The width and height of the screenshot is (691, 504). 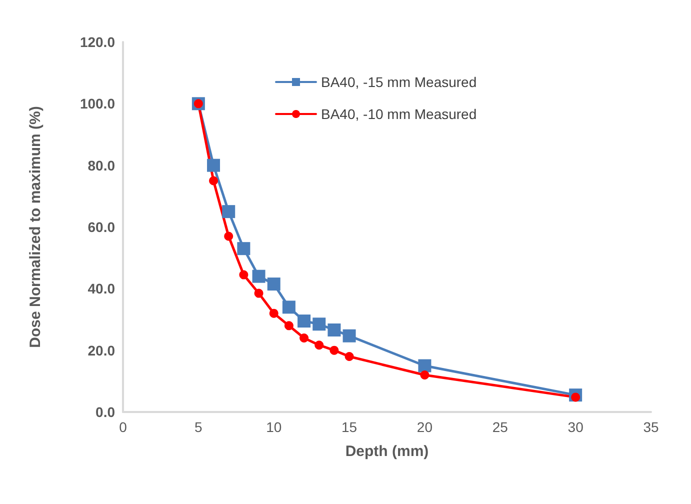 I want to click on y-tick-label: 0.0, so click(x=106, y=412).